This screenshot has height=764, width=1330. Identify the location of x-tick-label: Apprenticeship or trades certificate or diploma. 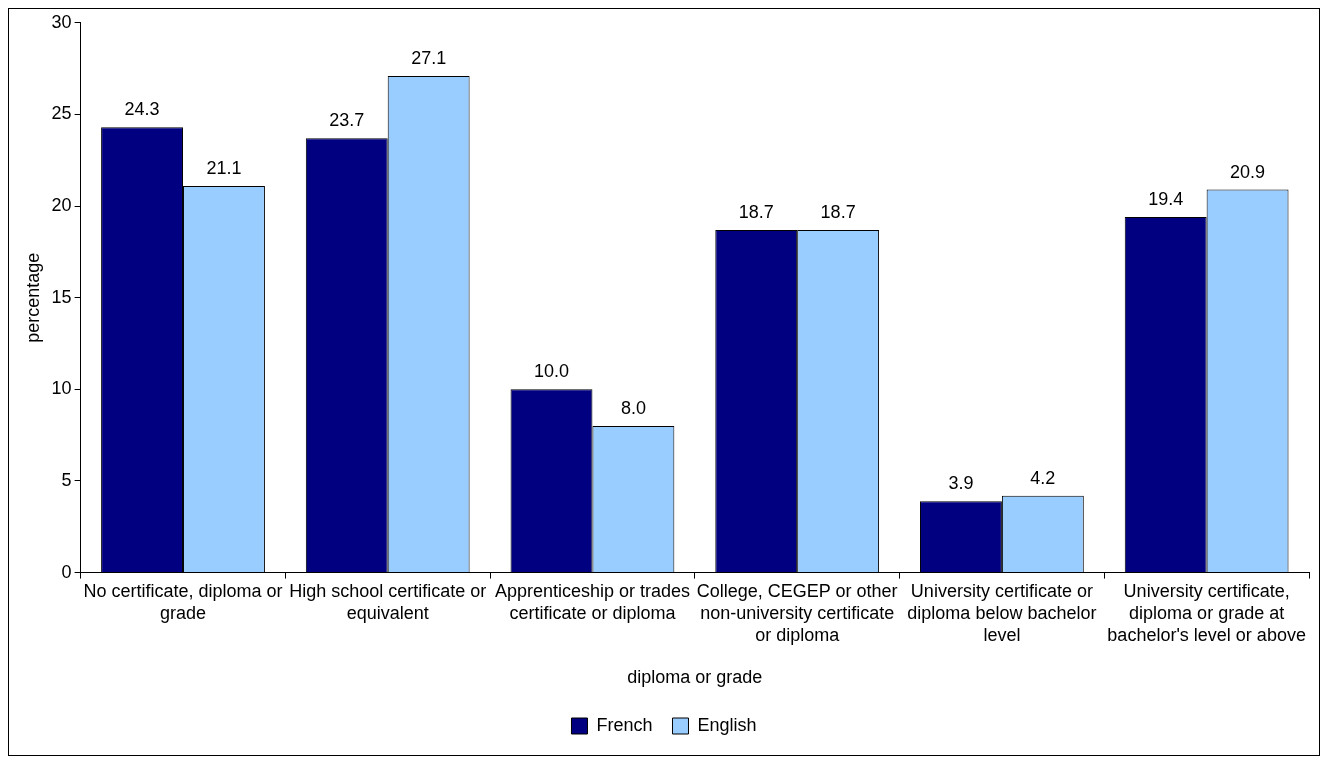
(592, 602).